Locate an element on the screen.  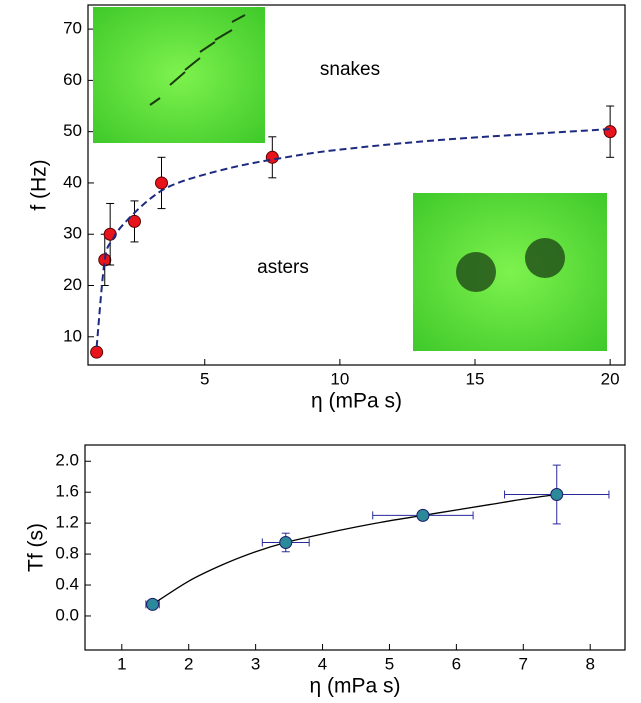
fit-line is located at coordinates (354, 549).